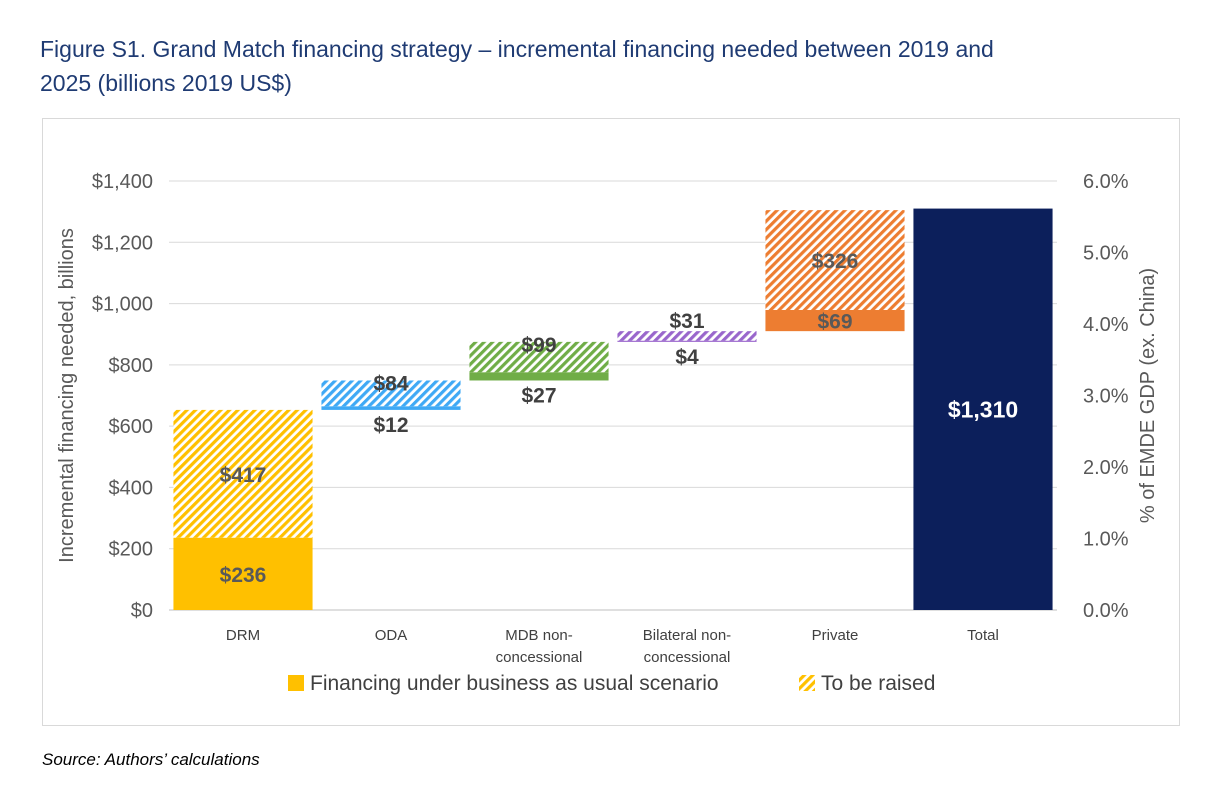  I want to click on y2-tick-label: 3.0%, so click(1106, 397).